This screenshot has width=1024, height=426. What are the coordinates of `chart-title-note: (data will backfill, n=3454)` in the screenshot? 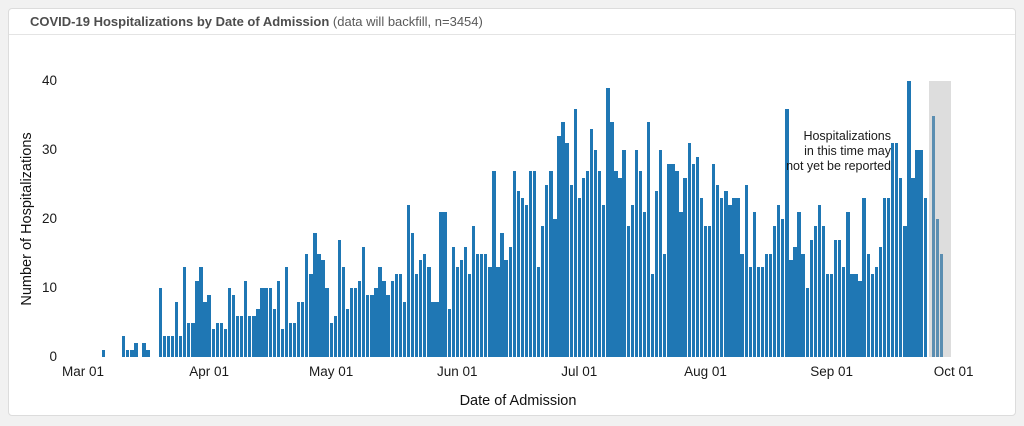 It's located at (406, 21).